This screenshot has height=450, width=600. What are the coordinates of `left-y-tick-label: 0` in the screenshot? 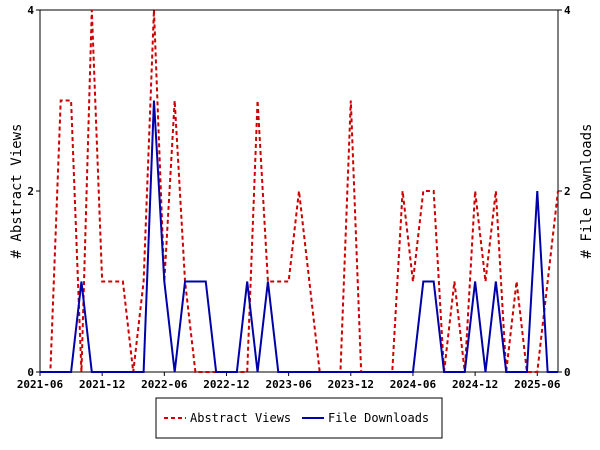 It's located at (30, 372).